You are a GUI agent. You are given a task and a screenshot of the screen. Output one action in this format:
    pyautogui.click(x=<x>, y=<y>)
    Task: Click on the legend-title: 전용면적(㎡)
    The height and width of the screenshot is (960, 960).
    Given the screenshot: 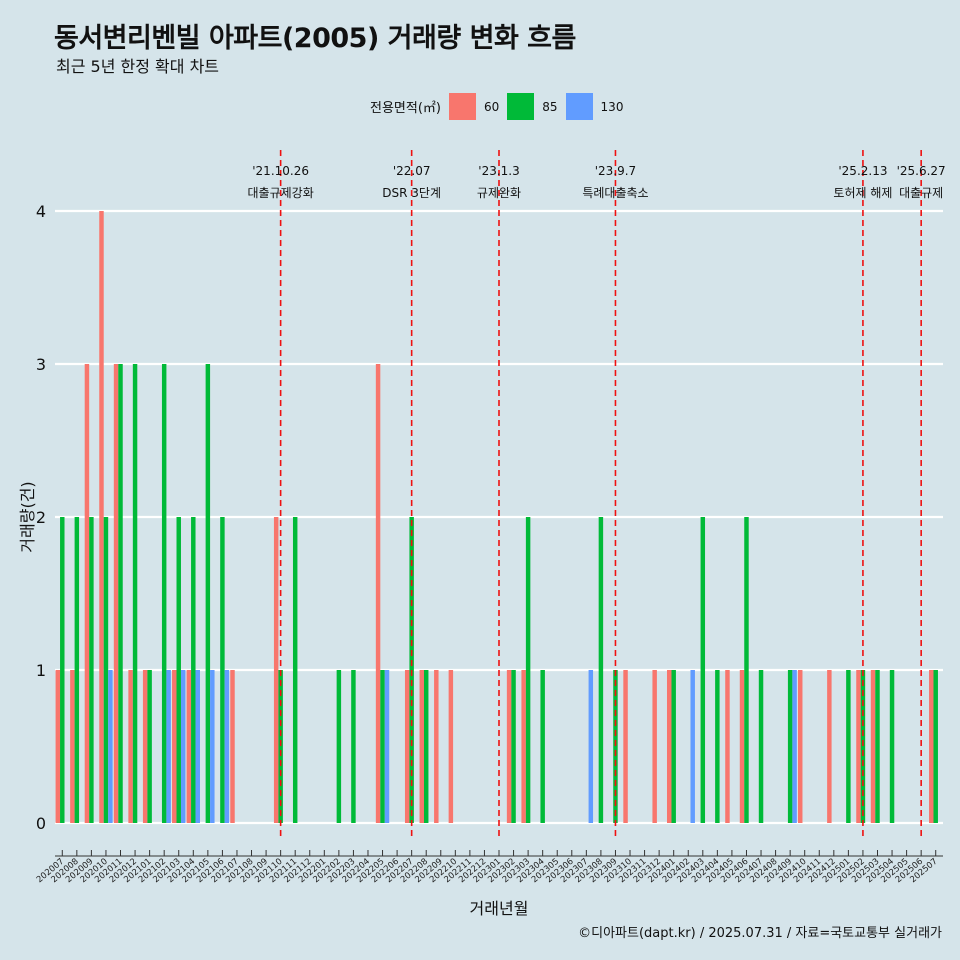 What is the action you would take?
    pyautogui.click(x=405, y=108)
    